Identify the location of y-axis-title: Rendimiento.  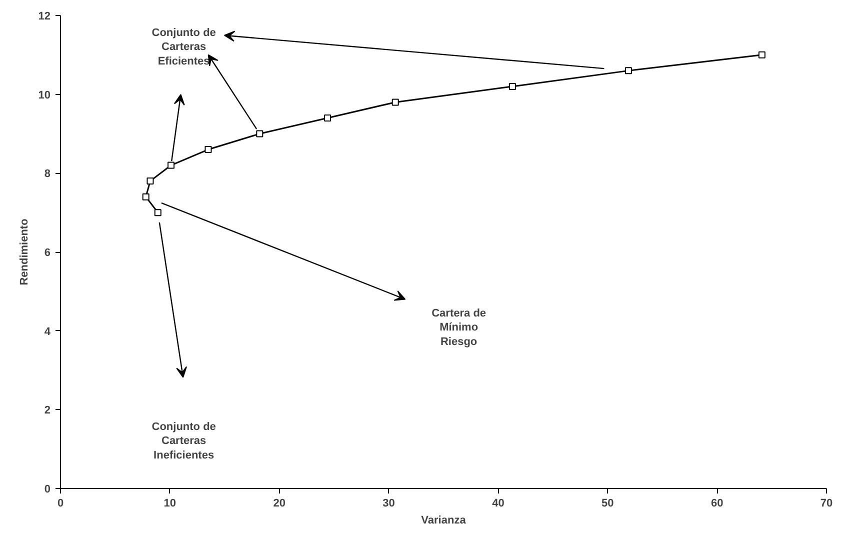
(24, 252).